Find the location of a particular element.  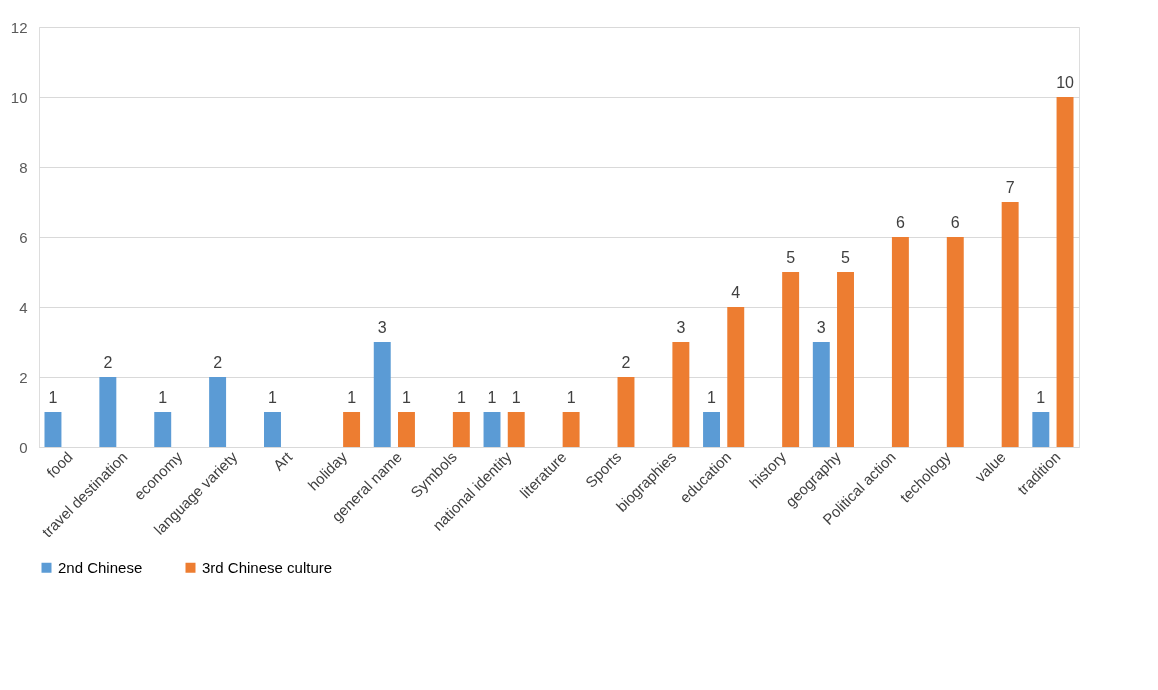

legend-label: 3rd Chinese culture is located at coordinates (267, 567).